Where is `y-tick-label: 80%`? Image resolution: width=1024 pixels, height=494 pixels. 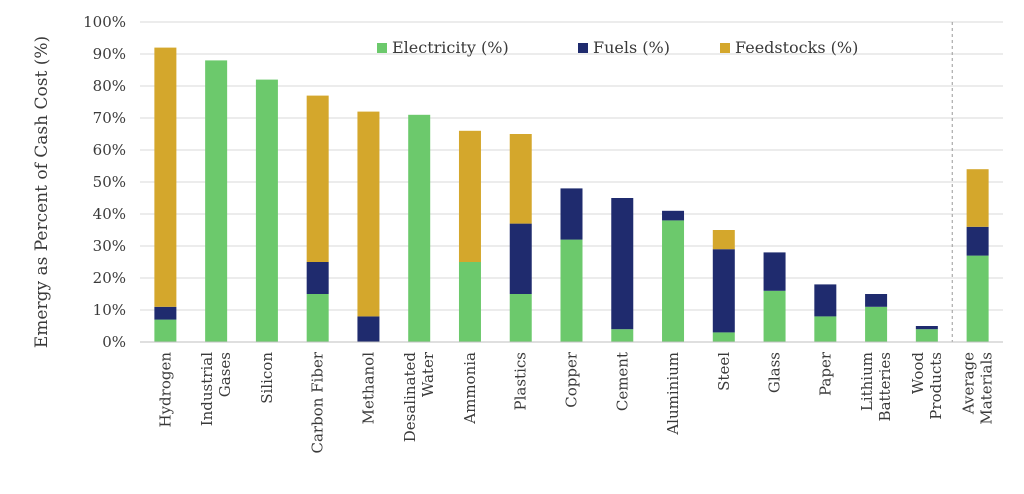 y-tick-label: 80% is located at coordinates (109, 86).